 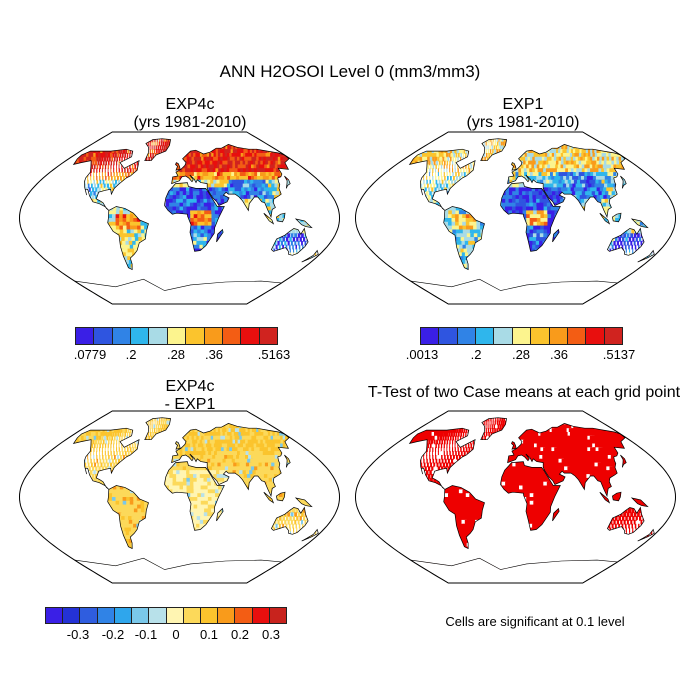 What do you see at coordinates (209, 634) in the screenshot?
I see `colorbar-diff-label: 0.1` at bounding box center [209, 634].